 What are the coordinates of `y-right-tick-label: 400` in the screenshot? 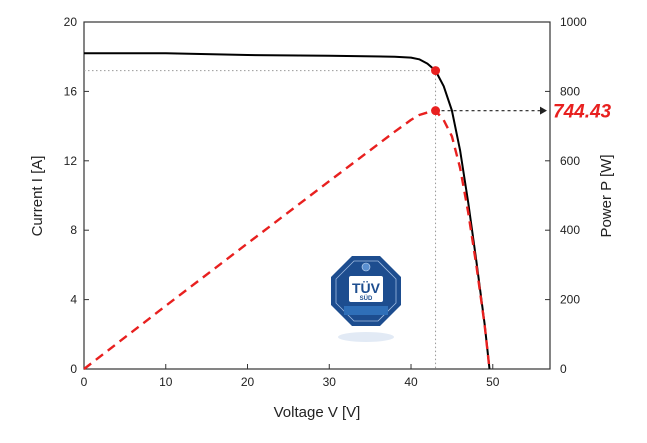 It's located at (570, 230).